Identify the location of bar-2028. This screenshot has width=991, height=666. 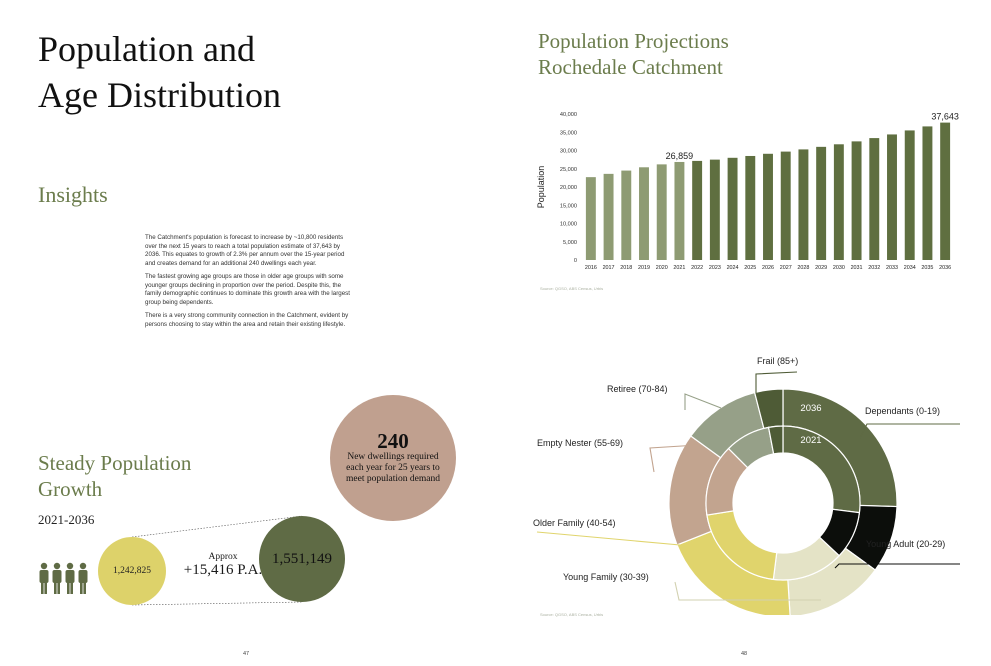
(803, 204).